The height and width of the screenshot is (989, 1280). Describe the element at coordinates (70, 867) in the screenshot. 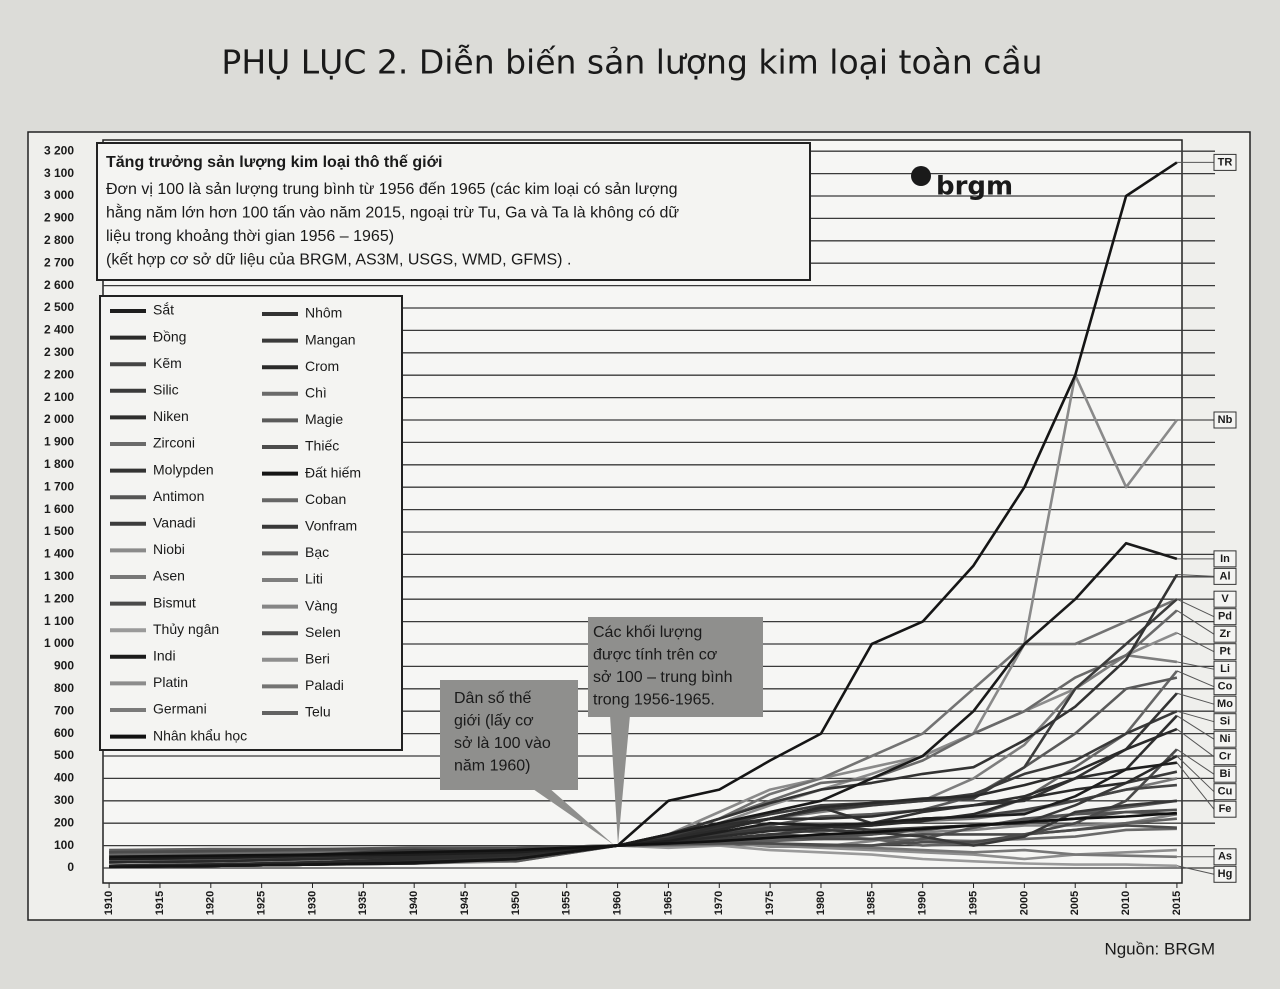

I see `y-tick-label: 0` at that location.